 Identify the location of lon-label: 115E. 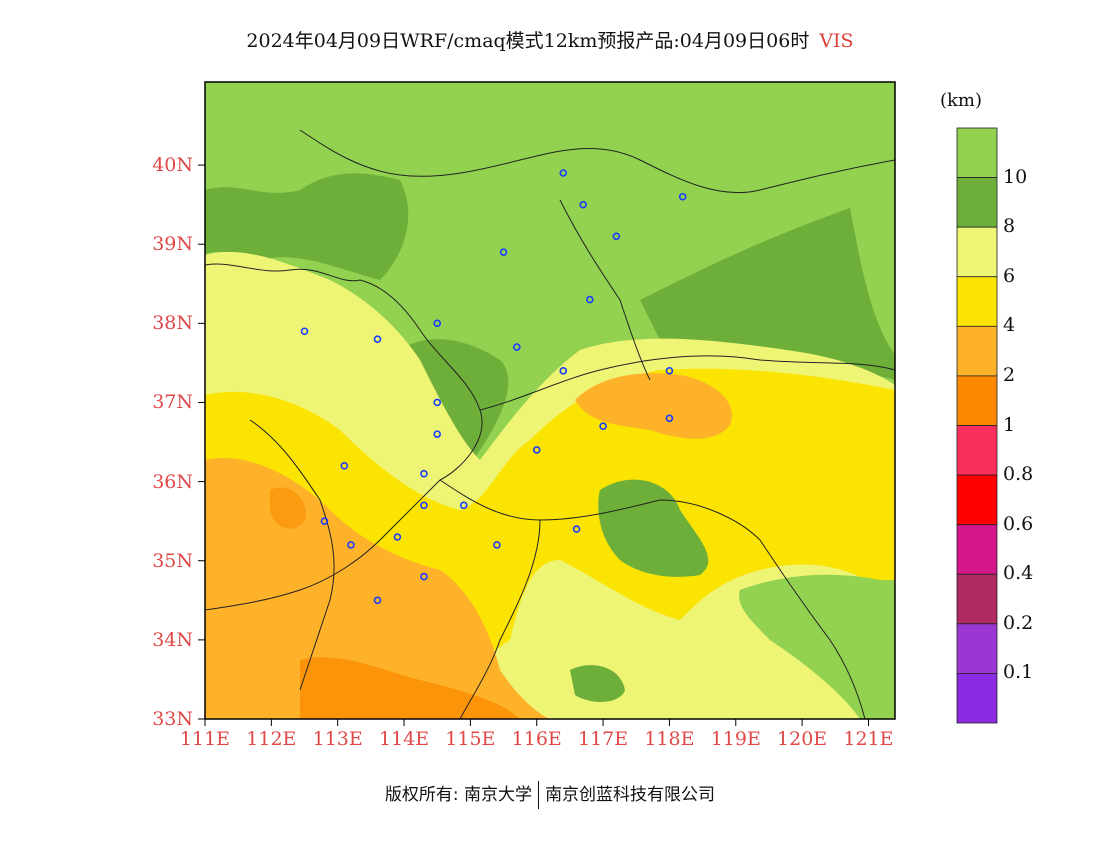
(470, 739).